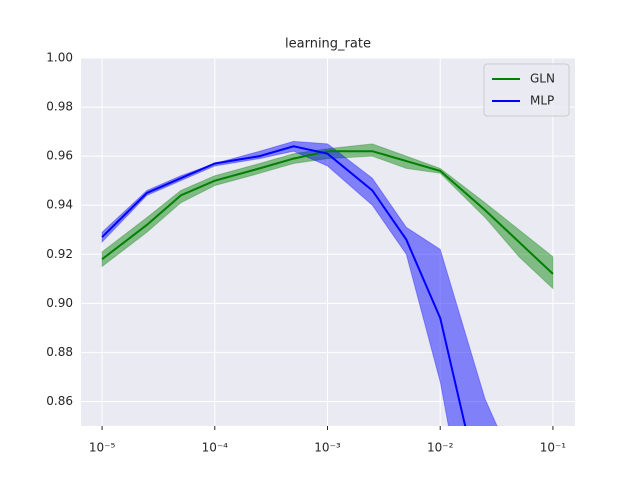 The width and height of the screenshot is (640, 480). Describe the element at coordinates (553, 448) in the screenshot. I see `x-tick-label: 10⁻¹` at that location.